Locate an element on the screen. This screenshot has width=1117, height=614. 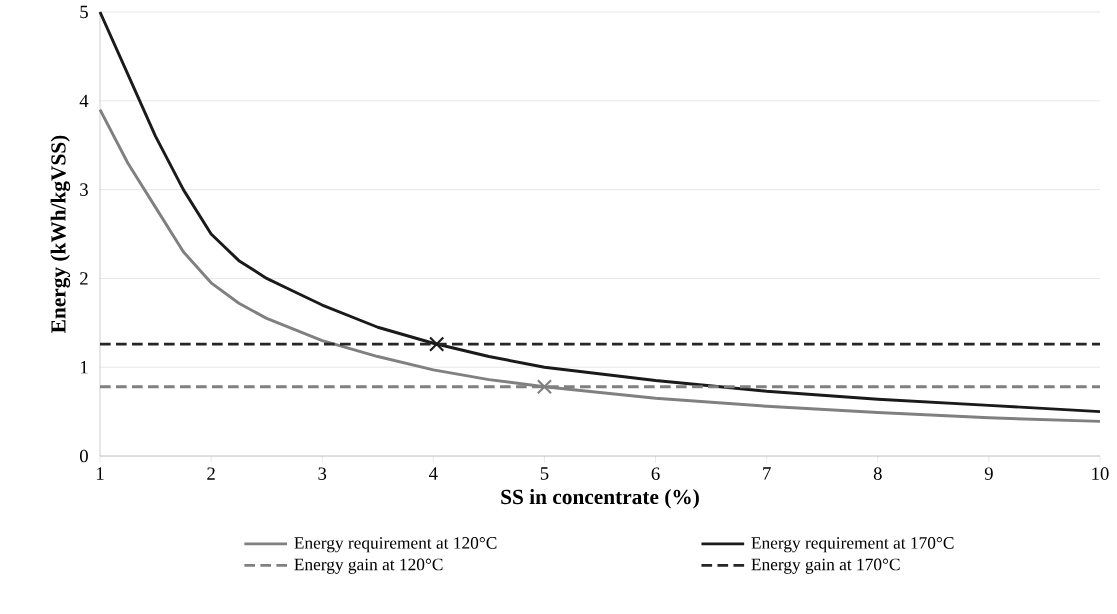
legend-label: Energy gain at 170°C is located at coordinates (825, 566).